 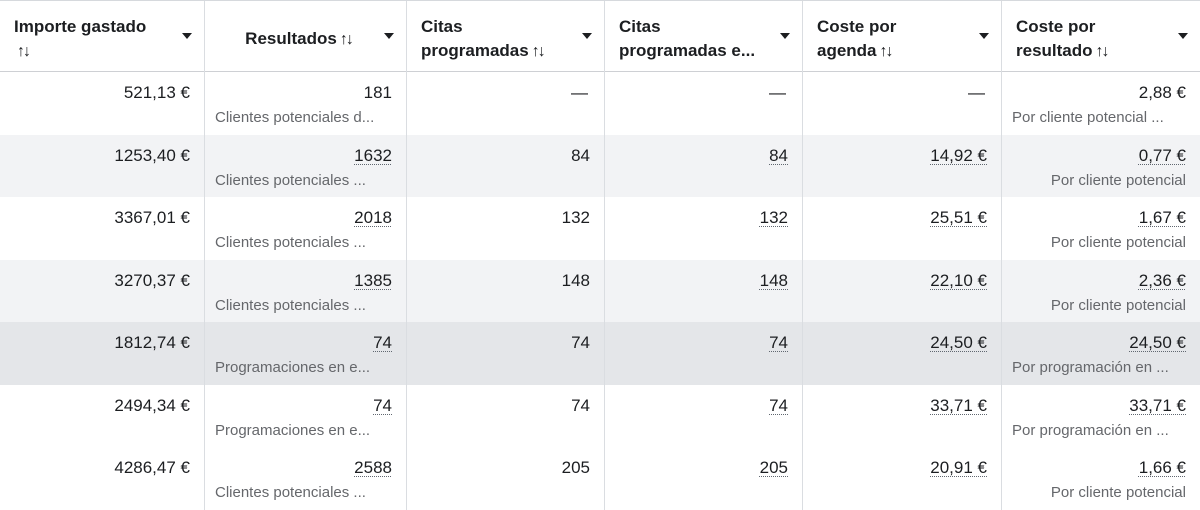 What do you see at coordinates (575, 217) in the screenshot?
I see `citas-value: 132` at bounding box center [575, 217].